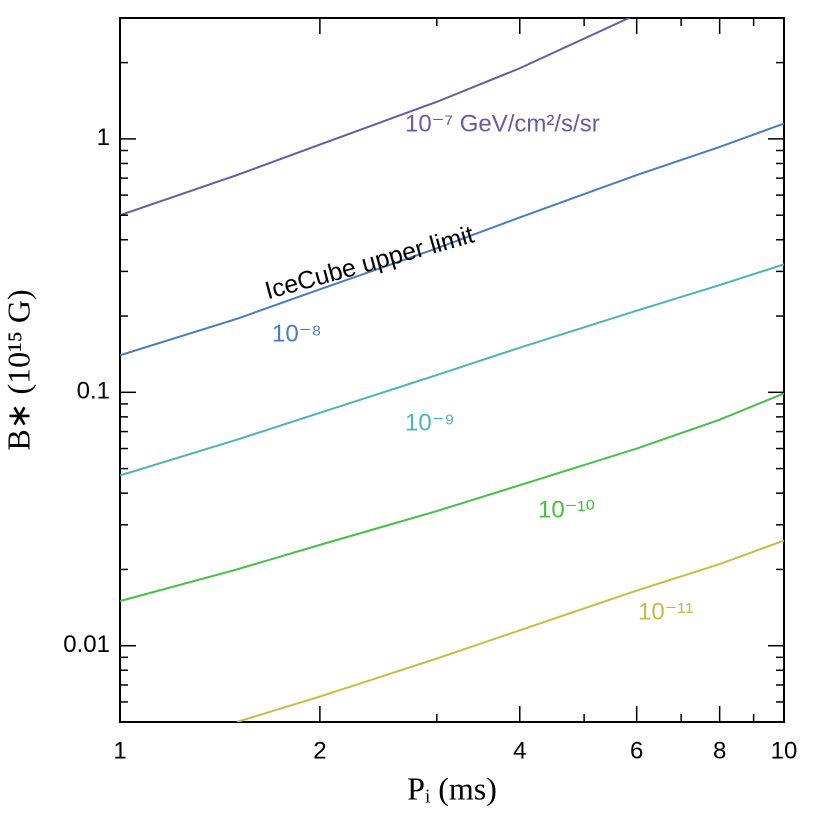 Image resolution: width=830 pixels, height=814 pixels. I want to click on x-tick-label: 6, so click(636, 750).